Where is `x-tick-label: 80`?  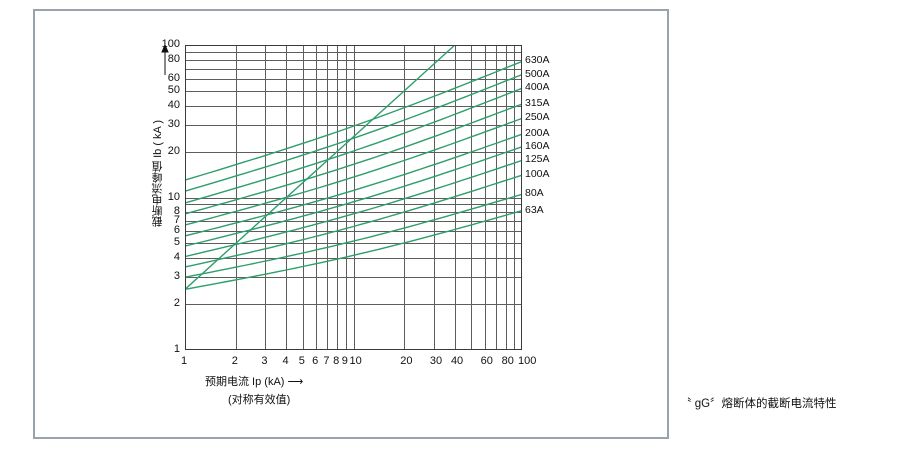 x-tick-label: 80 is located at coordinates (507, 361).